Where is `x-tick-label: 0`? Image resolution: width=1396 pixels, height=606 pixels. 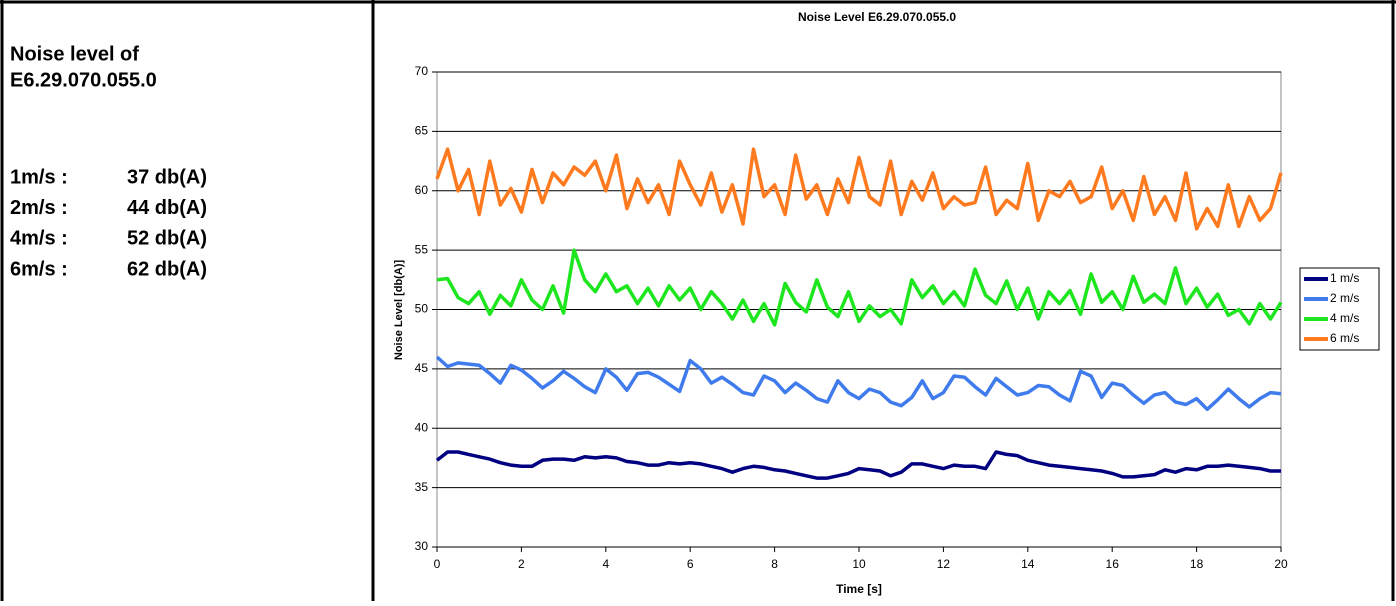 x-tick-label: 0 is located at coordinates (437, 564).